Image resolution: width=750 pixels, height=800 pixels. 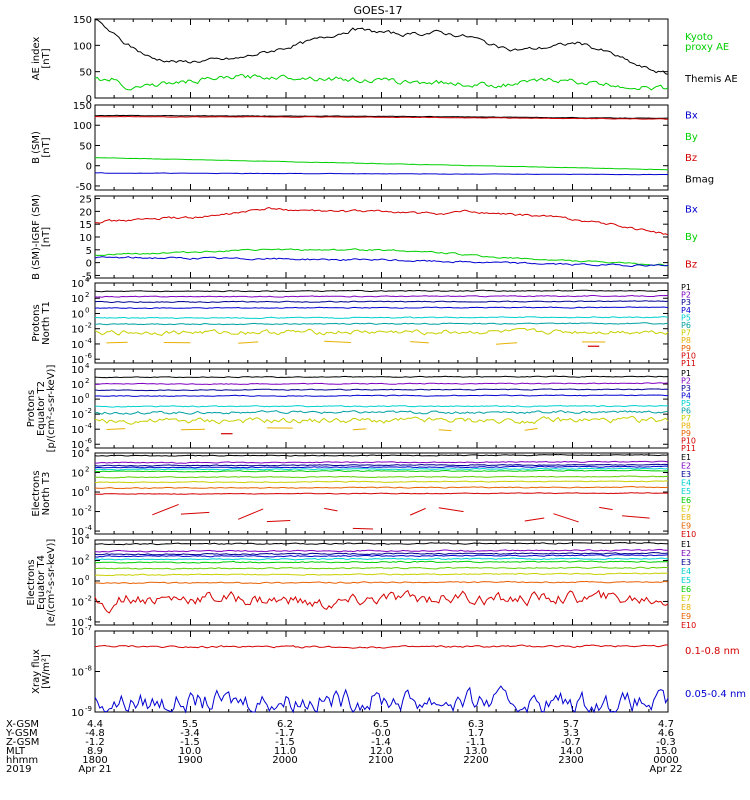 I want to click on series-E8, so click(x=381, y=482).